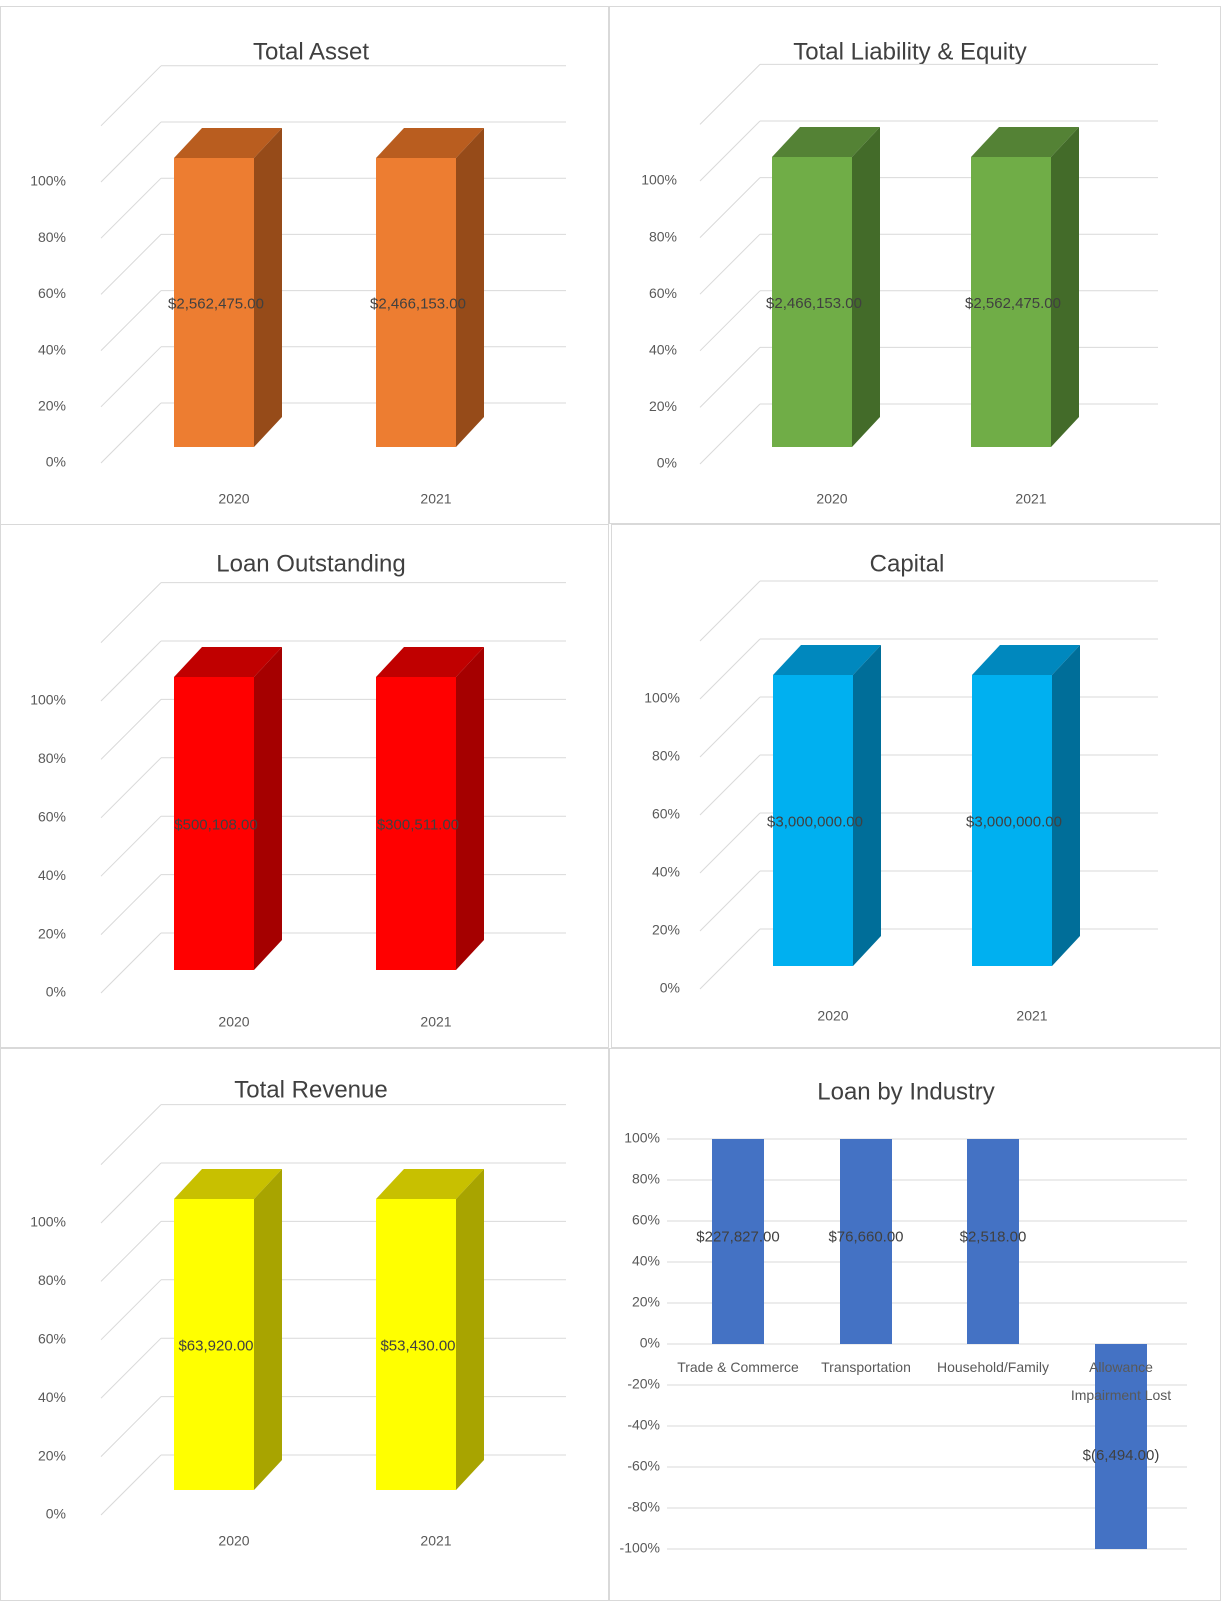 This screenshot has width=1226, height=1602. I want to click on chart-title: Capital, so click(907, 563).